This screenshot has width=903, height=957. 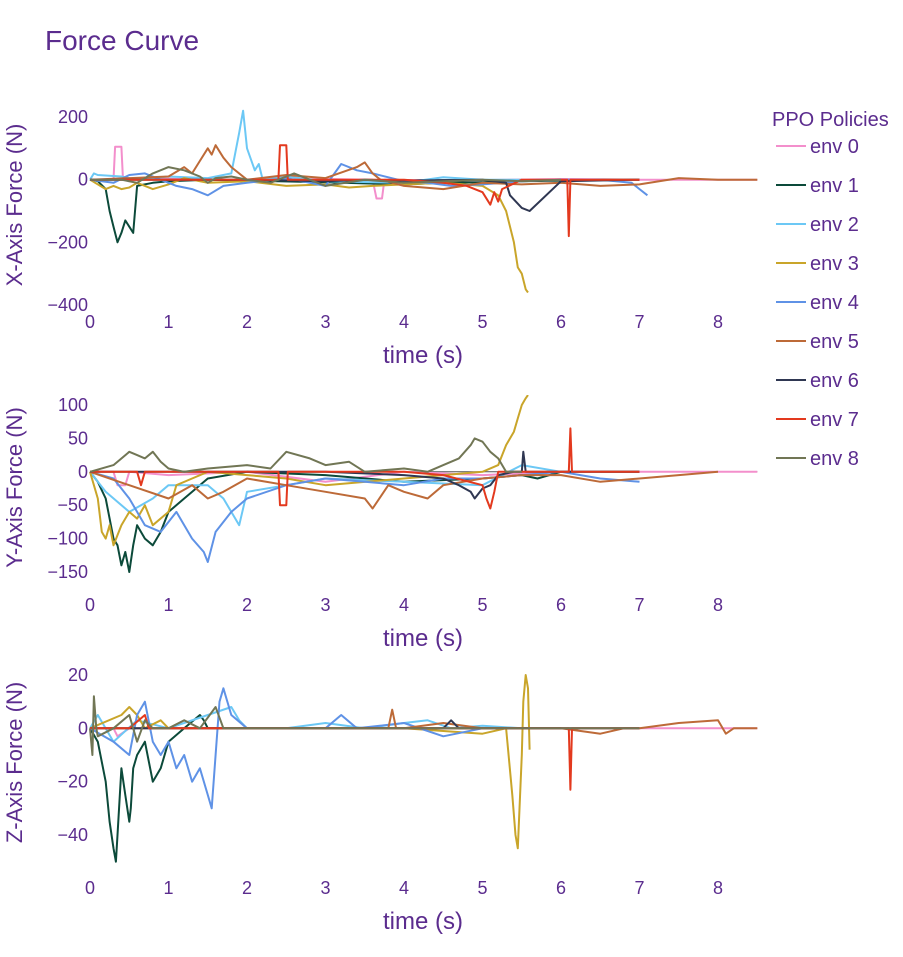 I want to click on legend-item-env-2: env 2, so click(x=817, y=225).